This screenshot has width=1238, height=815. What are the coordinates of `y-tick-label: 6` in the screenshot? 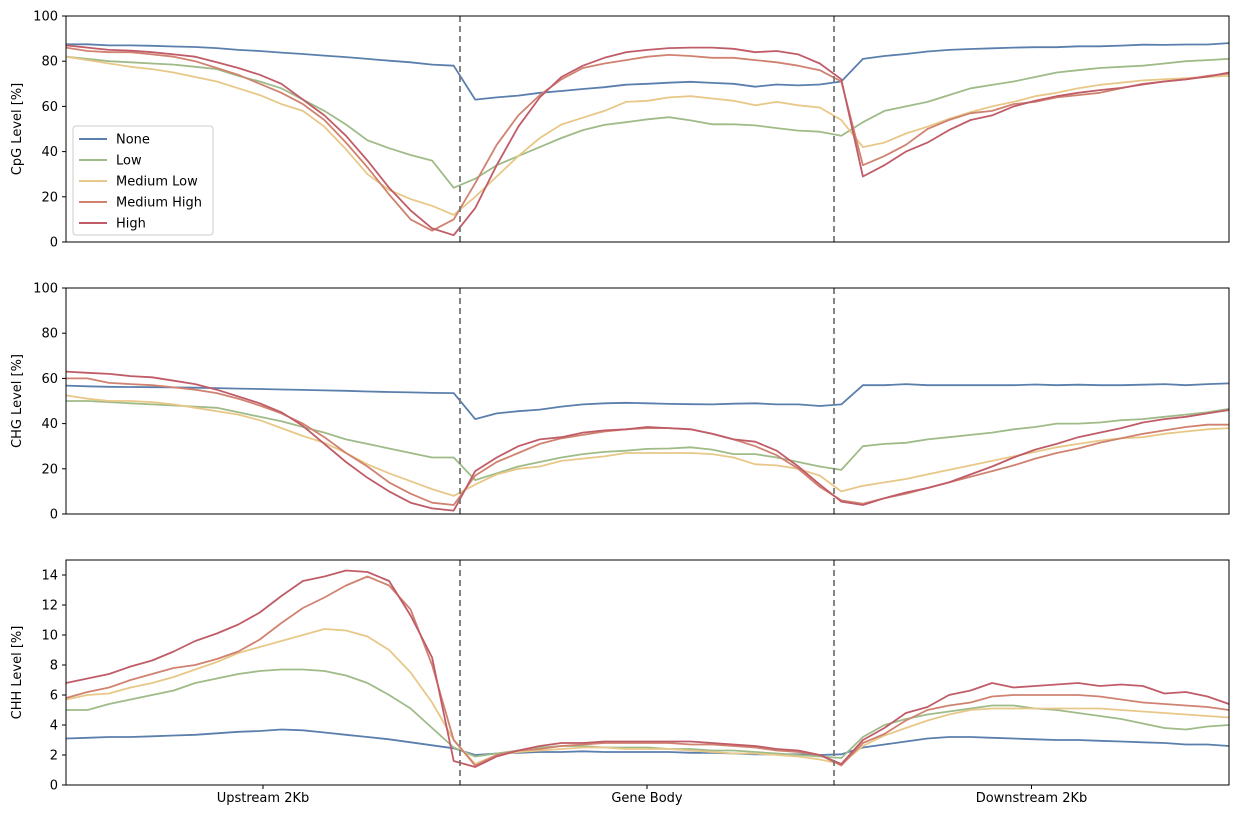 It's located at (54, 696).